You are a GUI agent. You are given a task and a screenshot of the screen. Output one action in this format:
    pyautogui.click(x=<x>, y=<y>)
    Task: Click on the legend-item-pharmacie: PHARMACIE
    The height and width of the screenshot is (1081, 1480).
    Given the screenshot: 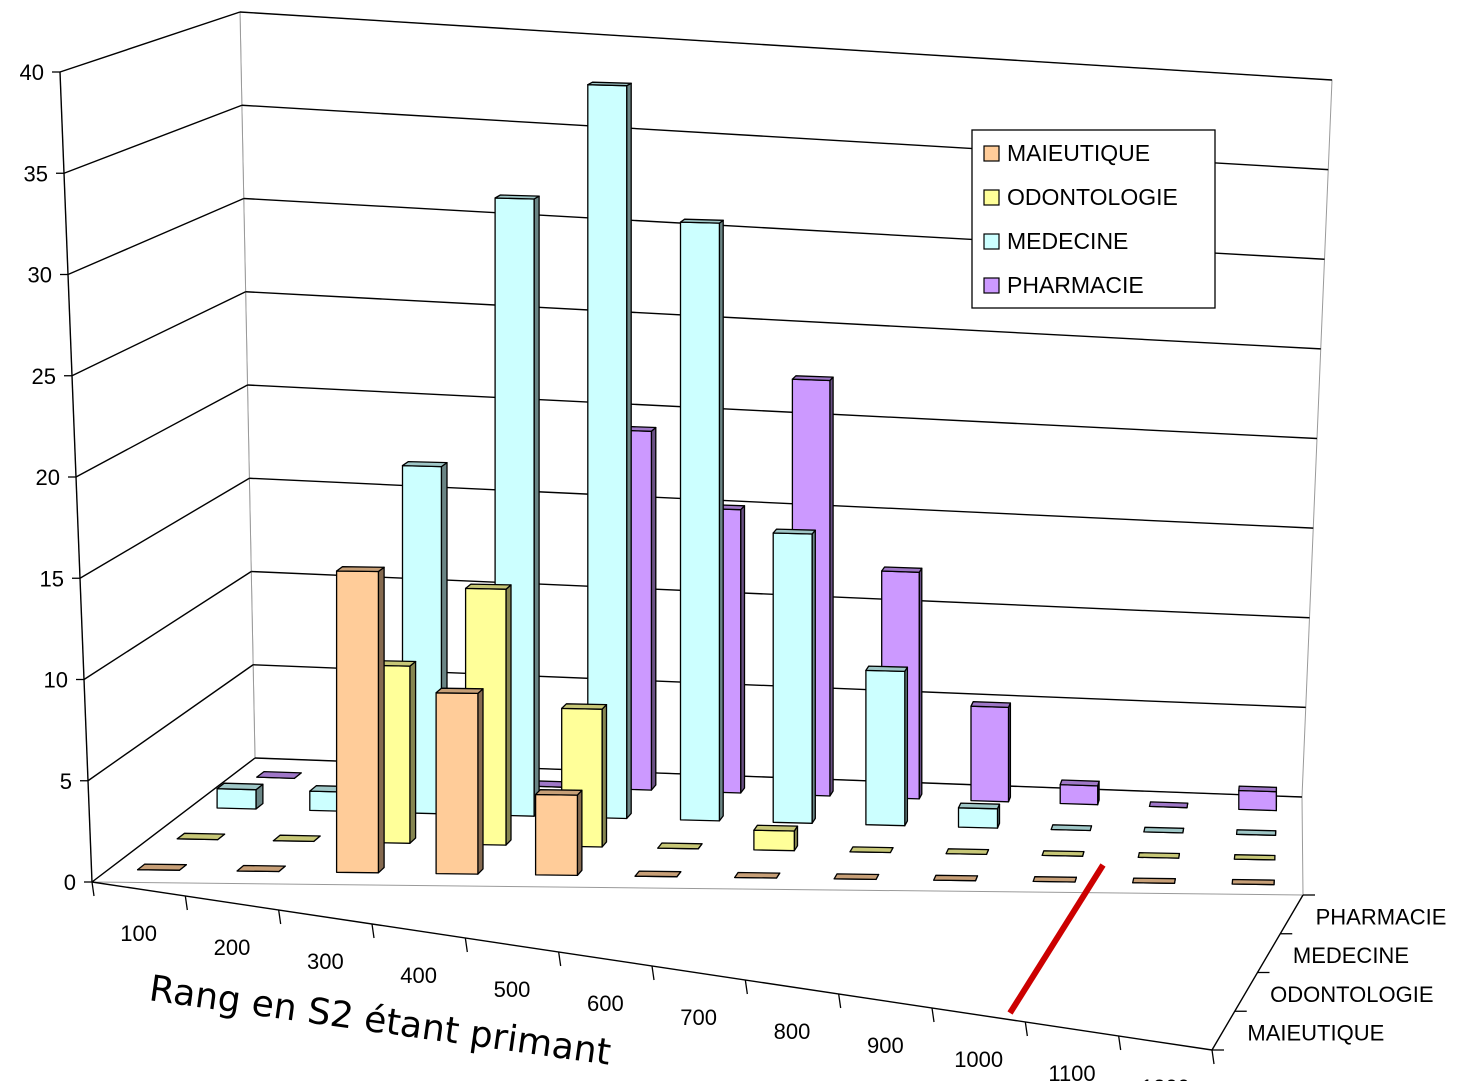 What is the action you would take?
    pyautogui.click(x=1063, y=285)
    